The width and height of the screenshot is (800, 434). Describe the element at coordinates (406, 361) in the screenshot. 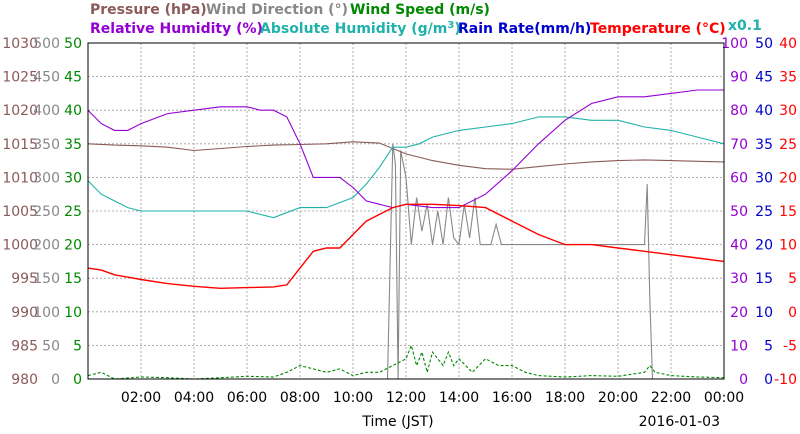

I see `series-wind-speed-line` at that location.